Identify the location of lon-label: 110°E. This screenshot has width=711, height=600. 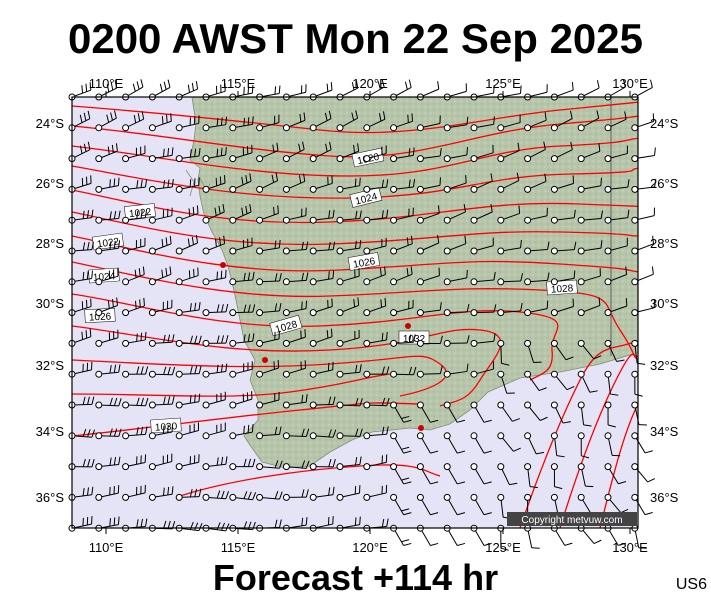
(106, 83).